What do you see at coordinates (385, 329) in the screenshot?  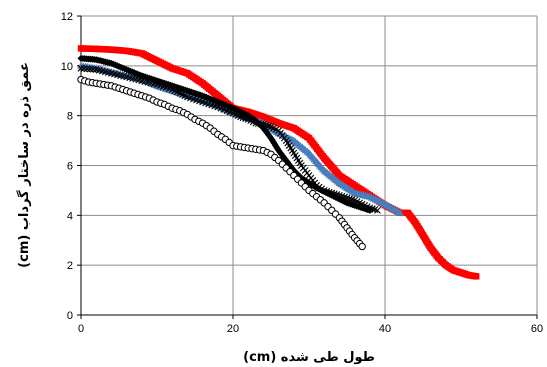 I see `x-tick-label: 40` at bounding box center [385, 329].